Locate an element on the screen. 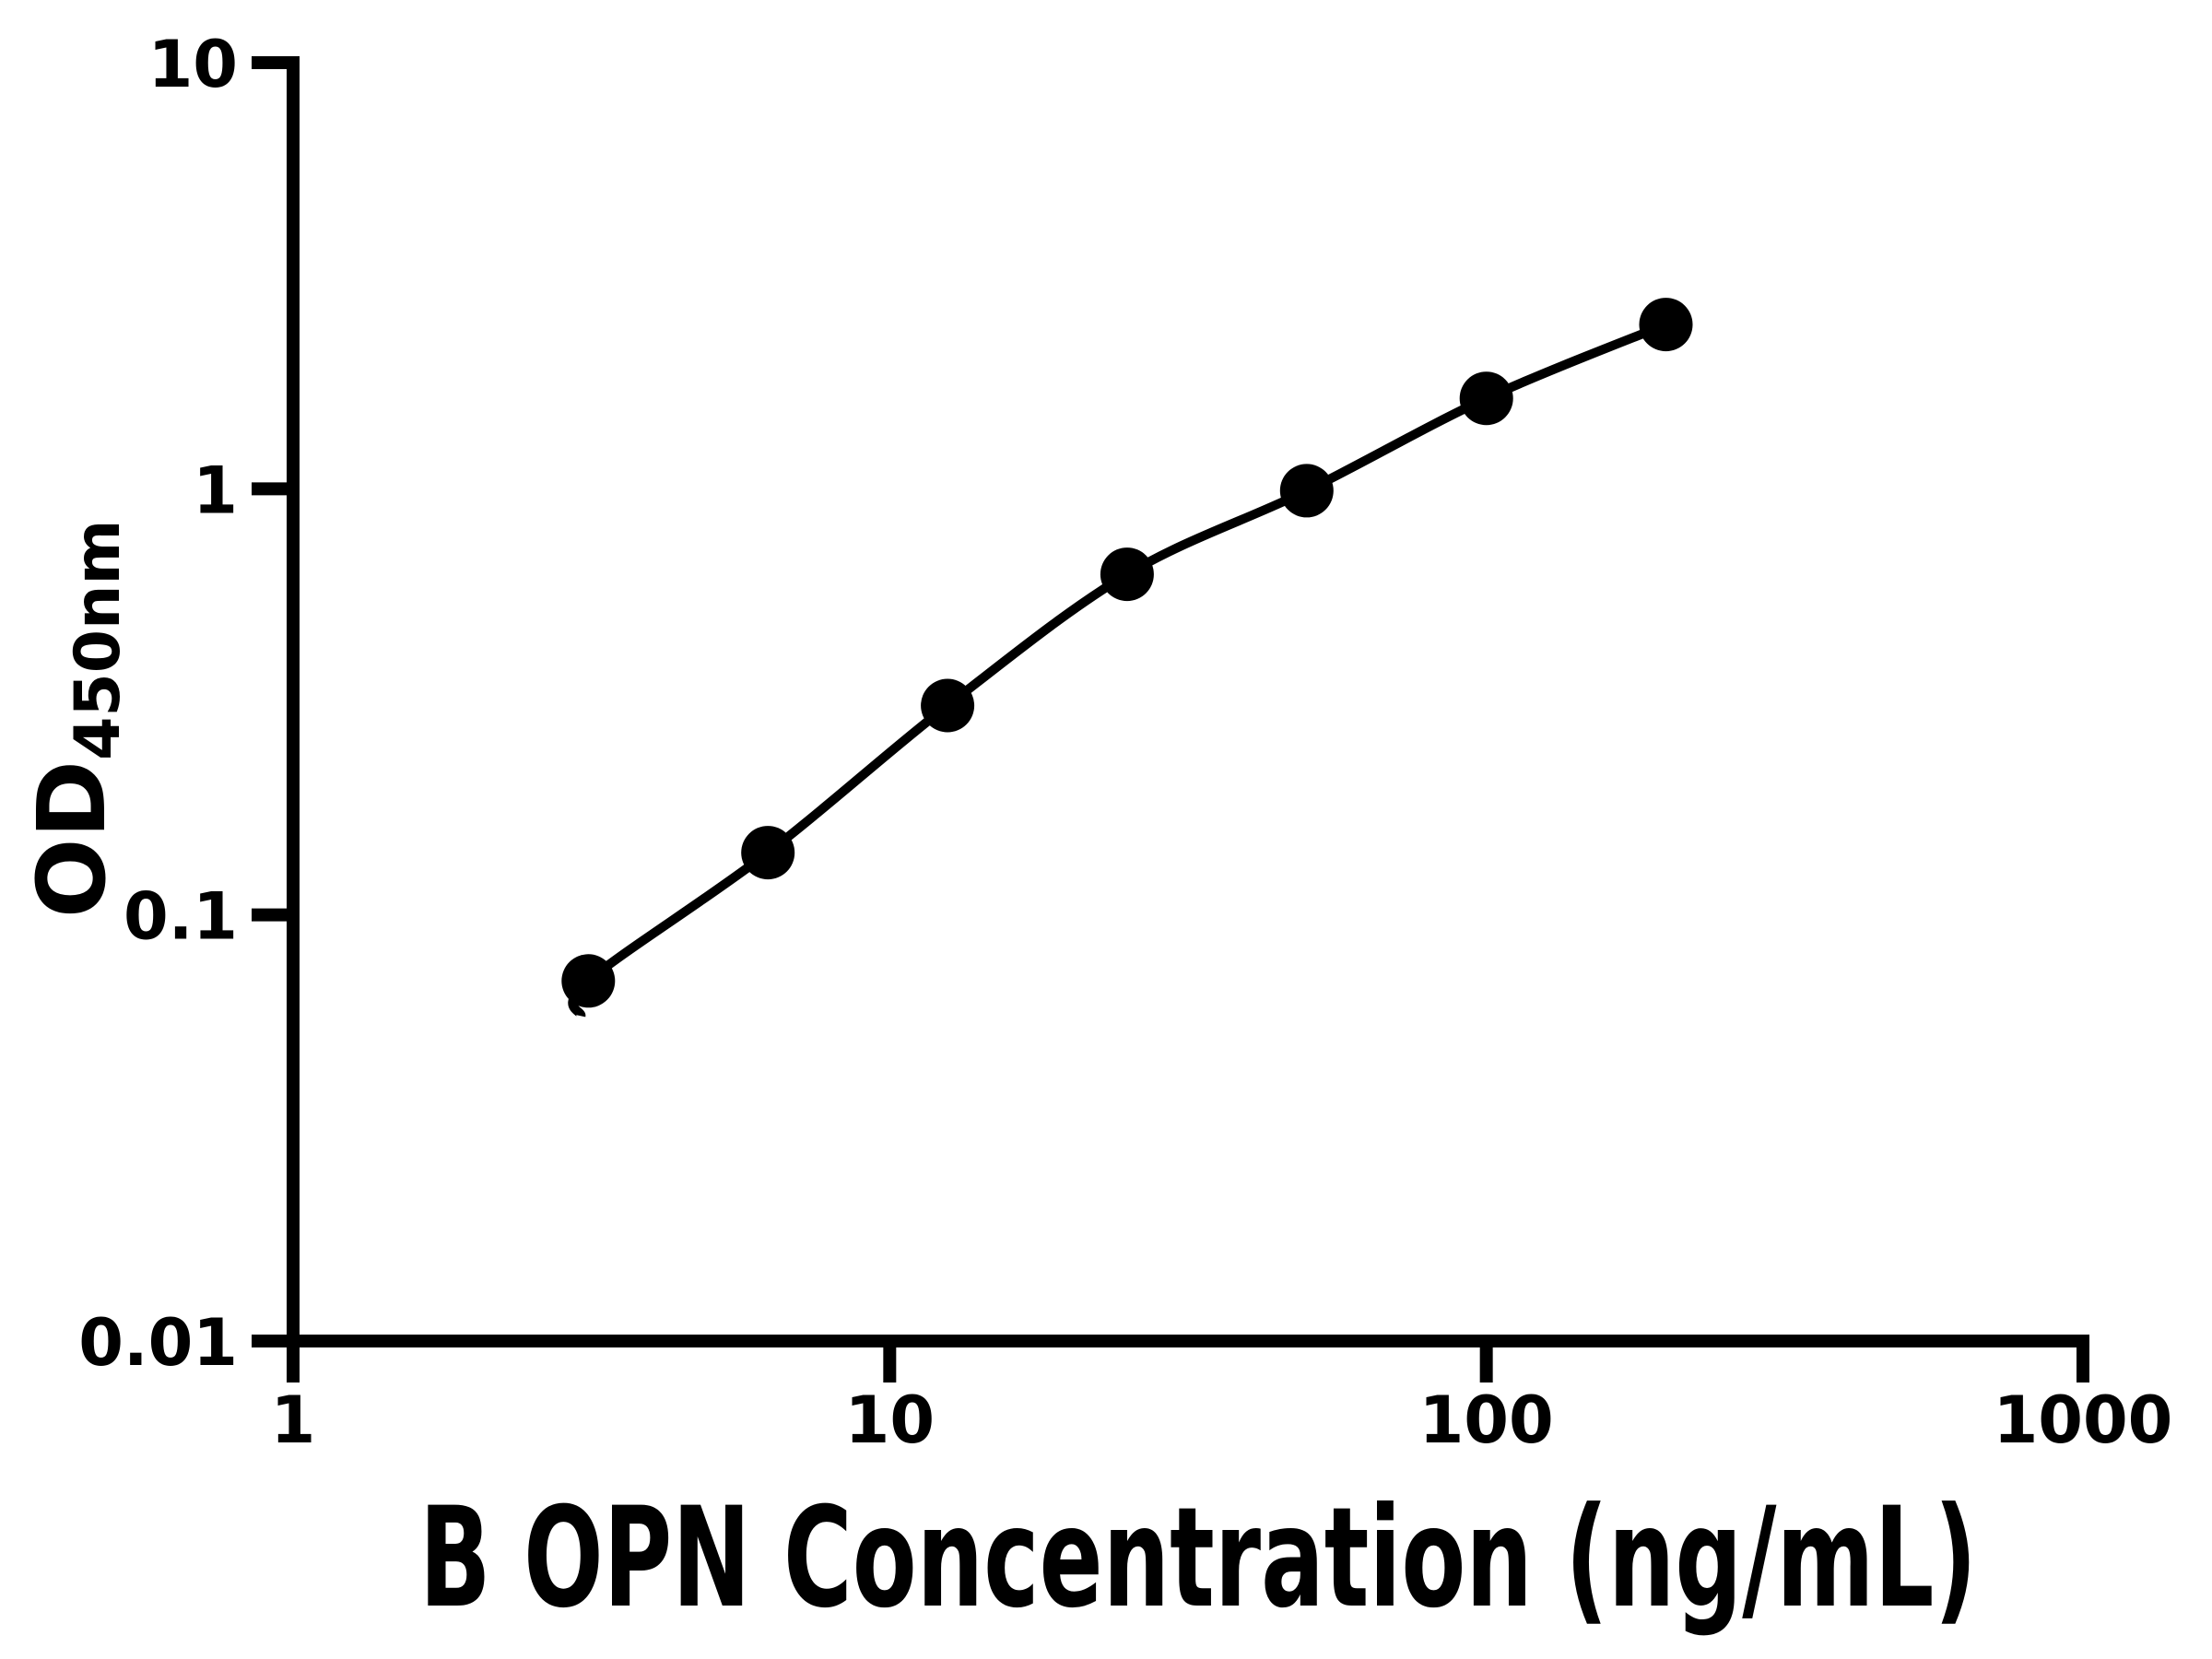 The image size is (2212, 1659). y-tick-label: 10 is located at coordinates (193, 64).